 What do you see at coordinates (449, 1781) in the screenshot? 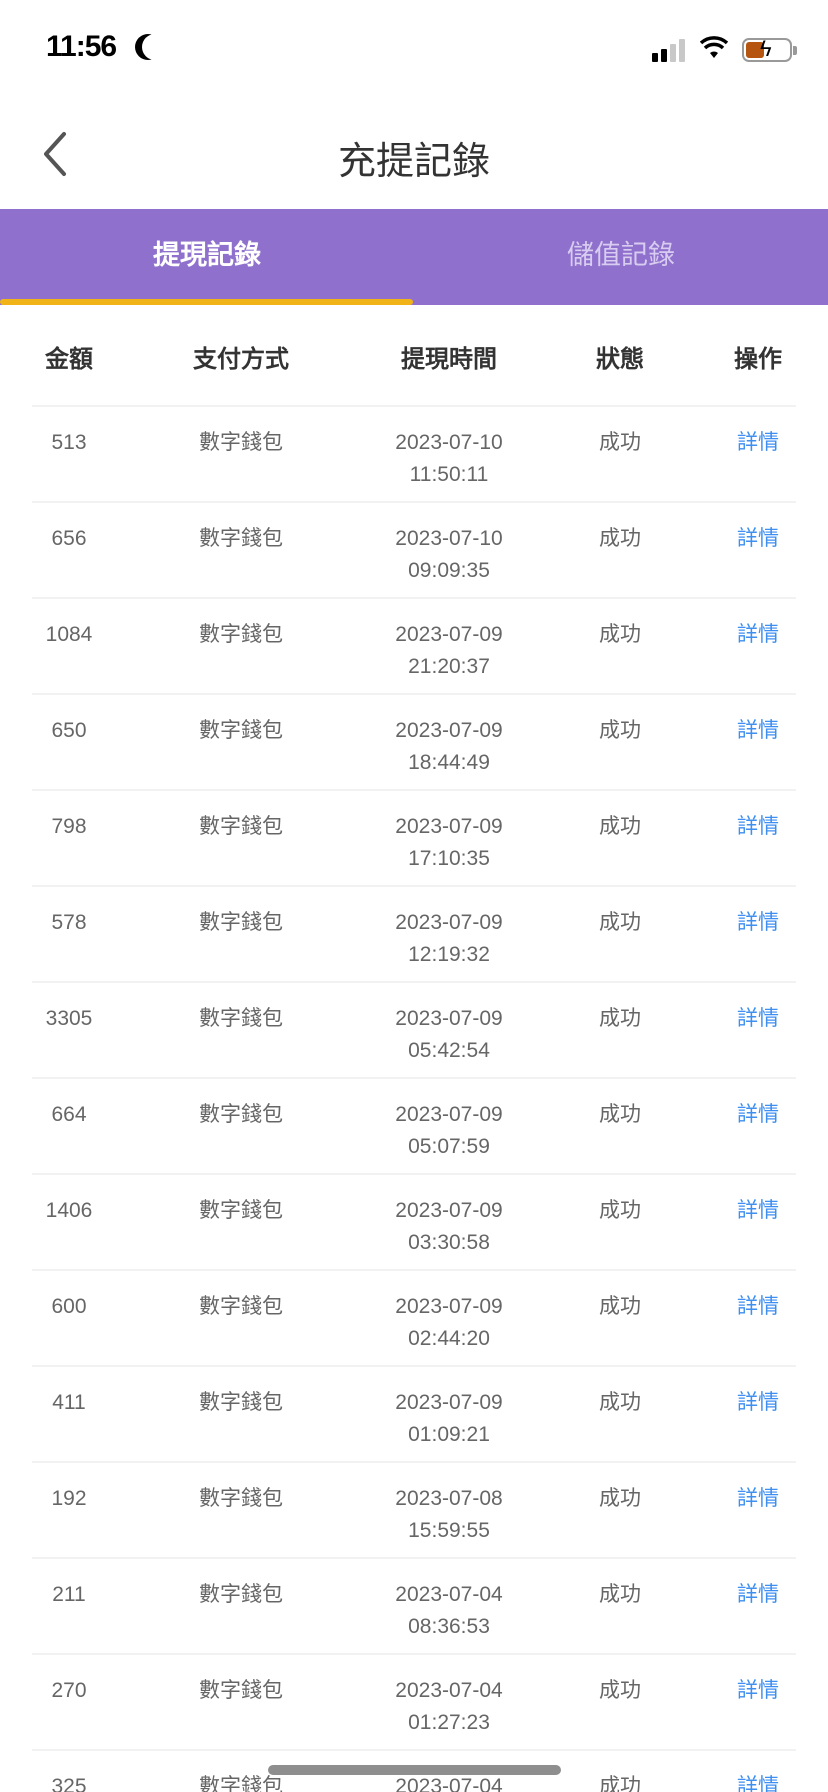
I see `withdrawal-time: 2023-07-04` at bounding box center [449, 1781].